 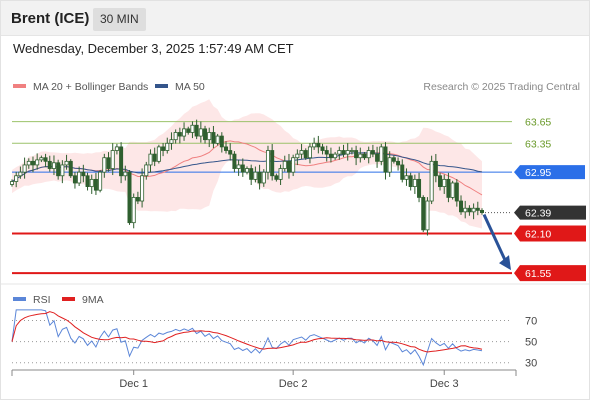 What do you see at coordinates (119, 19) in the screenshot?
I see `timeframe-badge: 30 MIN` at bounding box center [119, 19].